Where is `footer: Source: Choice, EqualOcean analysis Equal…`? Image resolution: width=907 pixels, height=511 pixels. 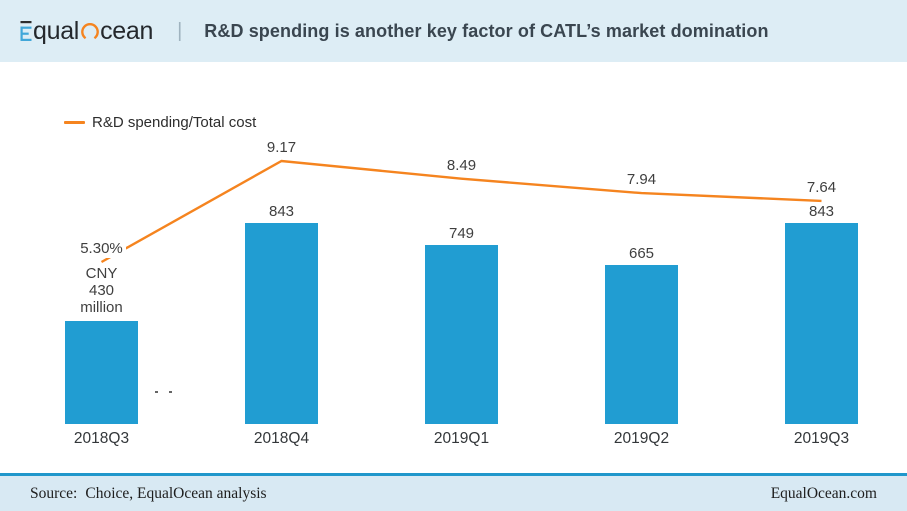 footer: Source: Choice, EqualOcean analysis Equal… is located at coordinates (453, 492).